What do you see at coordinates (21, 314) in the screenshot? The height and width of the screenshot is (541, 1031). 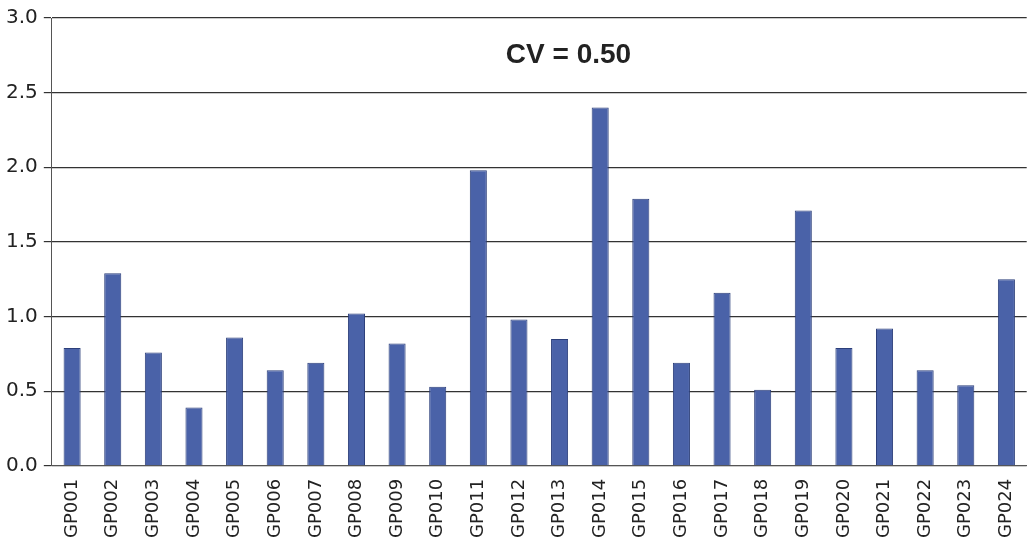 I see `y-tick-label: 1.0` at bounding box center [21, 314].